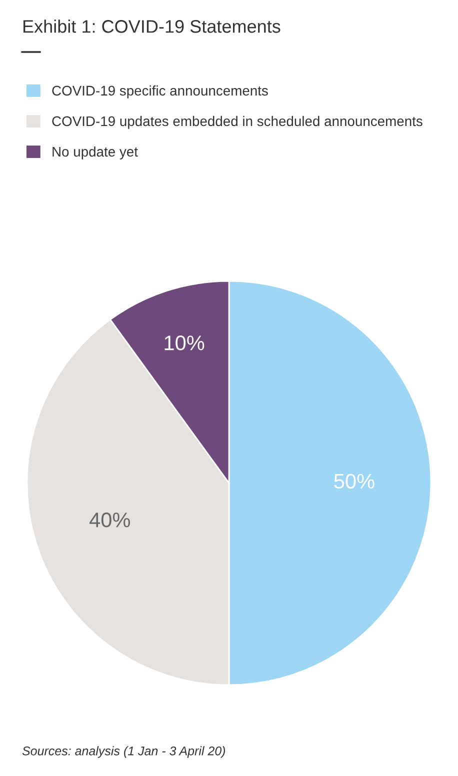 The image size is (458, 776). What do you see at coordinates (354, 481) in the screenshot?
I see `data-label: 50%` at bounding box center [354, 481].